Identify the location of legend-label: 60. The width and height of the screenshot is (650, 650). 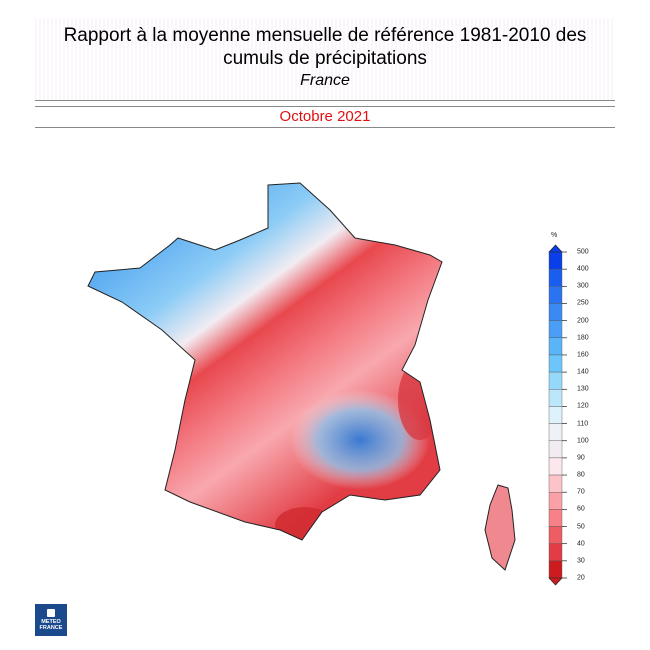
(581, 509).